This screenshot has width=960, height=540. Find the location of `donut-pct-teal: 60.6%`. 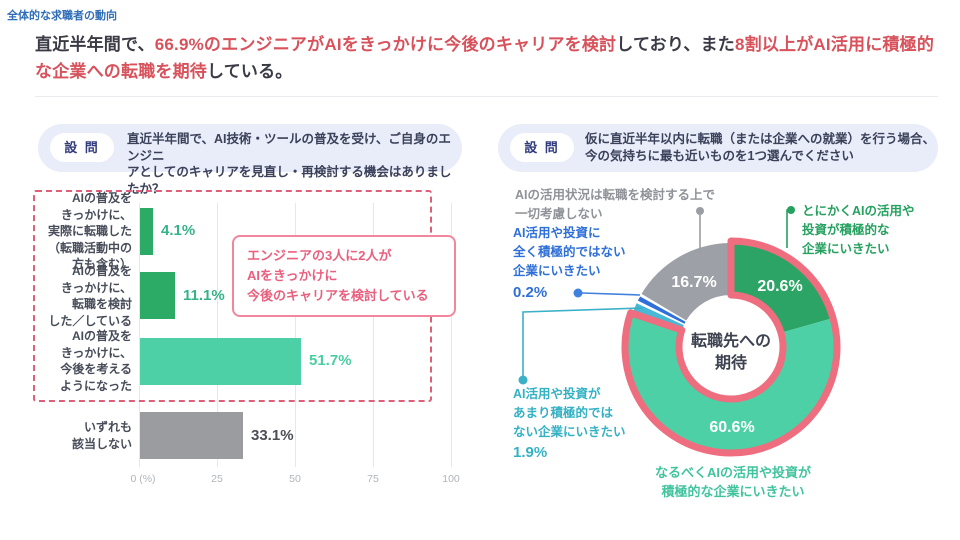

donut-pct-teal: 60.6% is located at coordinates (732, 427).